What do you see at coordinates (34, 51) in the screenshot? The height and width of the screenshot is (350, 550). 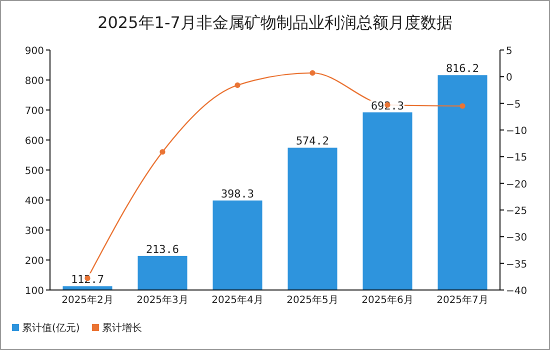 I see `y-tick-label: 900` at bounding box center [34, 51].